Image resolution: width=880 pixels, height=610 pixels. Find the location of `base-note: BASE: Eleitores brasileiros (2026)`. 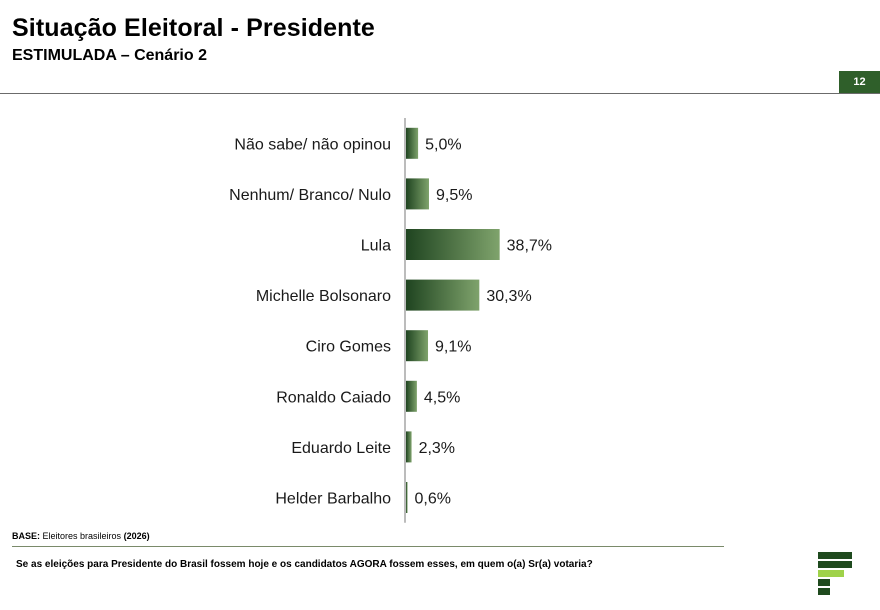

base-note: BASE: Eleitores brasileiros (2026) is located at coordinates (81, 536).